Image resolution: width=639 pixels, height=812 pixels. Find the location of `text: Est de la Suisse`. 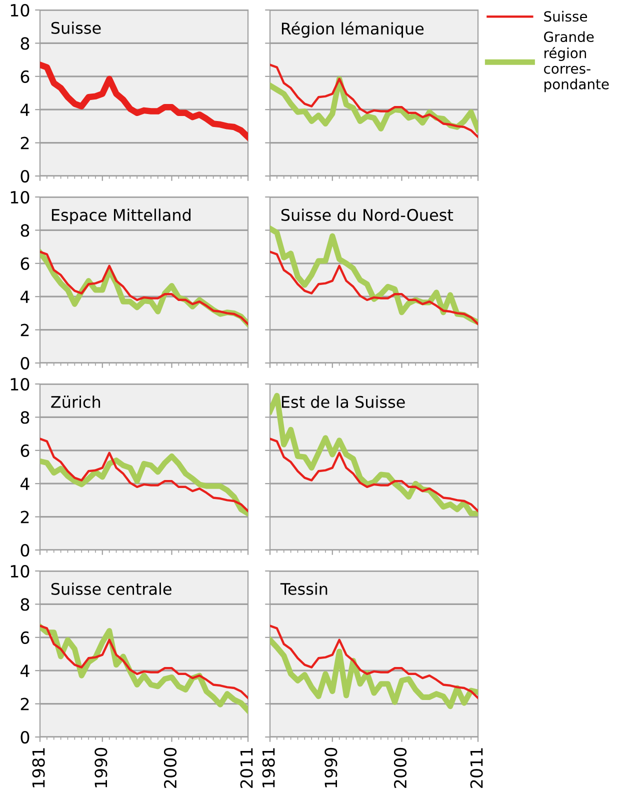

text: Est de la Suisse is located at coordinates (343, 402).